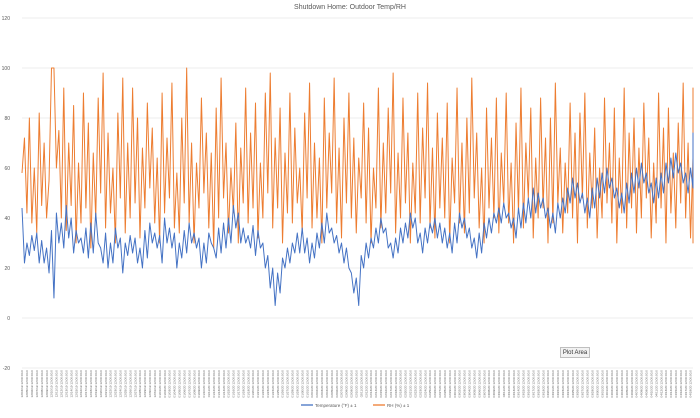 Image resolution: width=700 pixels, height=418 pixels. What do you see at coordinates (524, 384) in the screenshot?
I see `x-tick-label: 03/15/20 12:00:00.0` at bounding box center [524, 384].